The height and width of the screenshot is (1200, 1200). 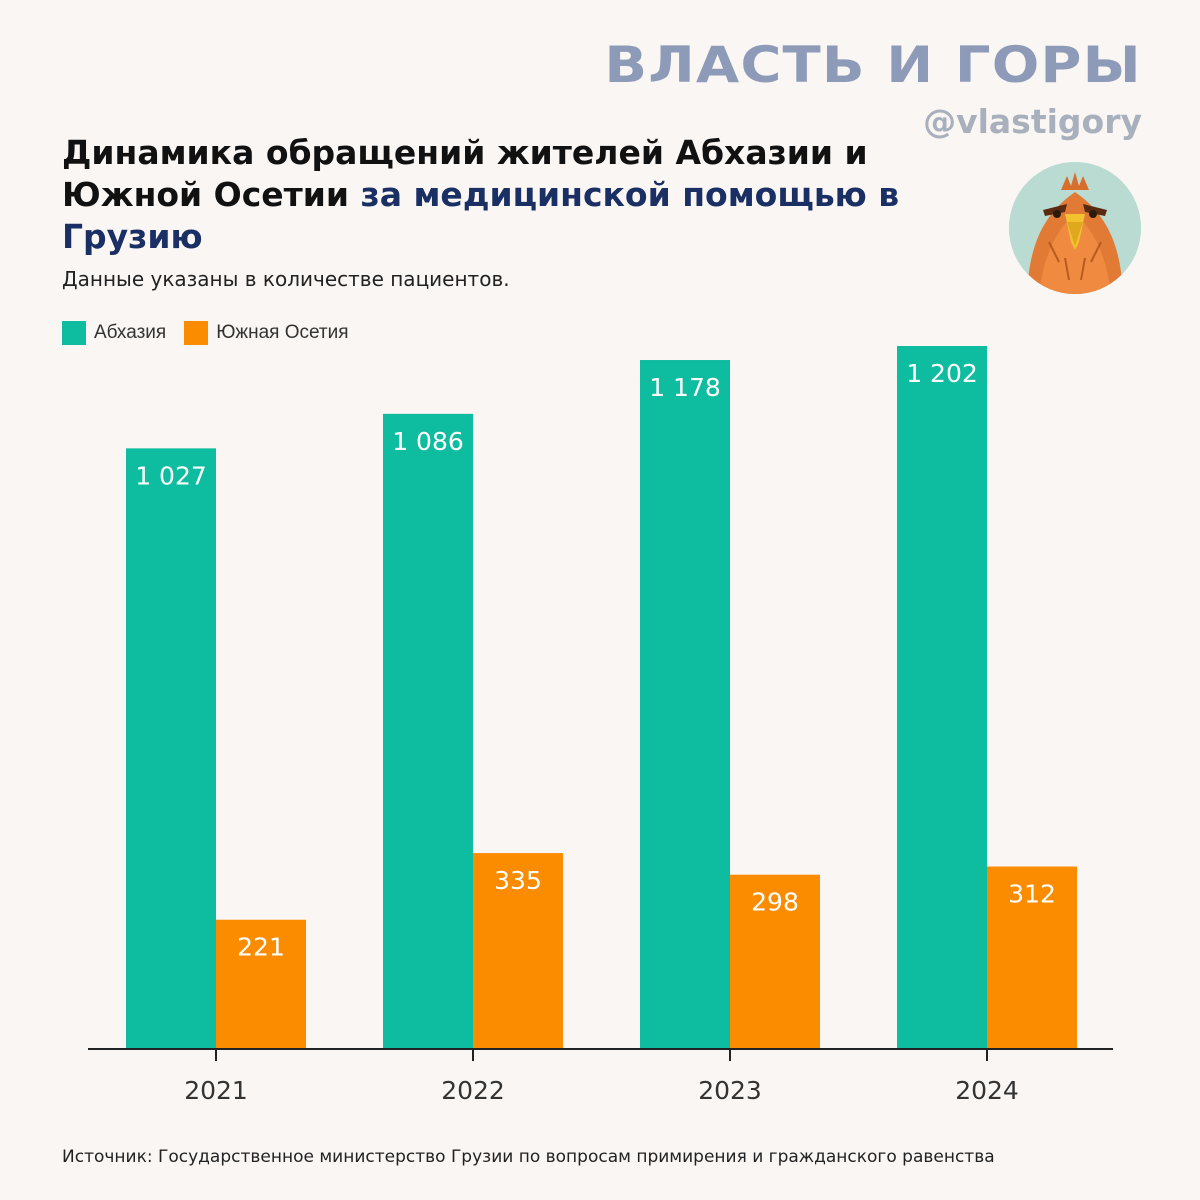 What do you see at coordinates (775, 961) in the screenshot?
I see `bar-south-ossetia-2023` at bounding box center [775, 961].